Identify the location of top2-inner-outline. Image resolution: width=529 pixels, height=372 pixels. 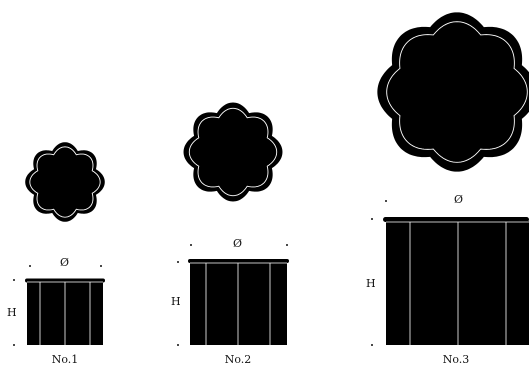
(233, 152).